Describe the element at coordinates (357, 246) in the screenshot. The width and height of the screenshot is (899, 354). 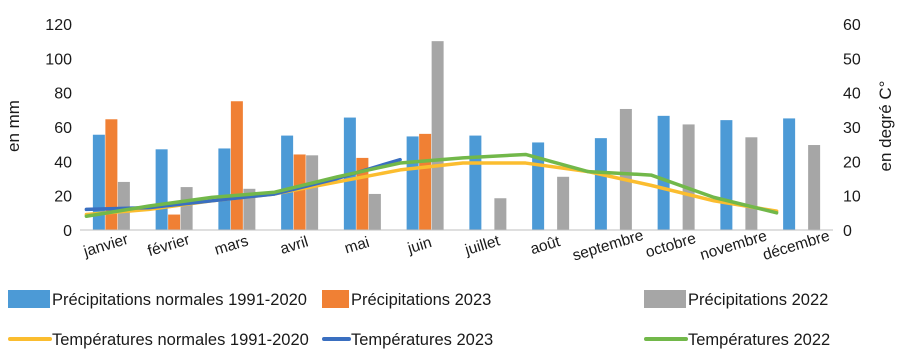
I see `x-tick-label: mai` at that location.